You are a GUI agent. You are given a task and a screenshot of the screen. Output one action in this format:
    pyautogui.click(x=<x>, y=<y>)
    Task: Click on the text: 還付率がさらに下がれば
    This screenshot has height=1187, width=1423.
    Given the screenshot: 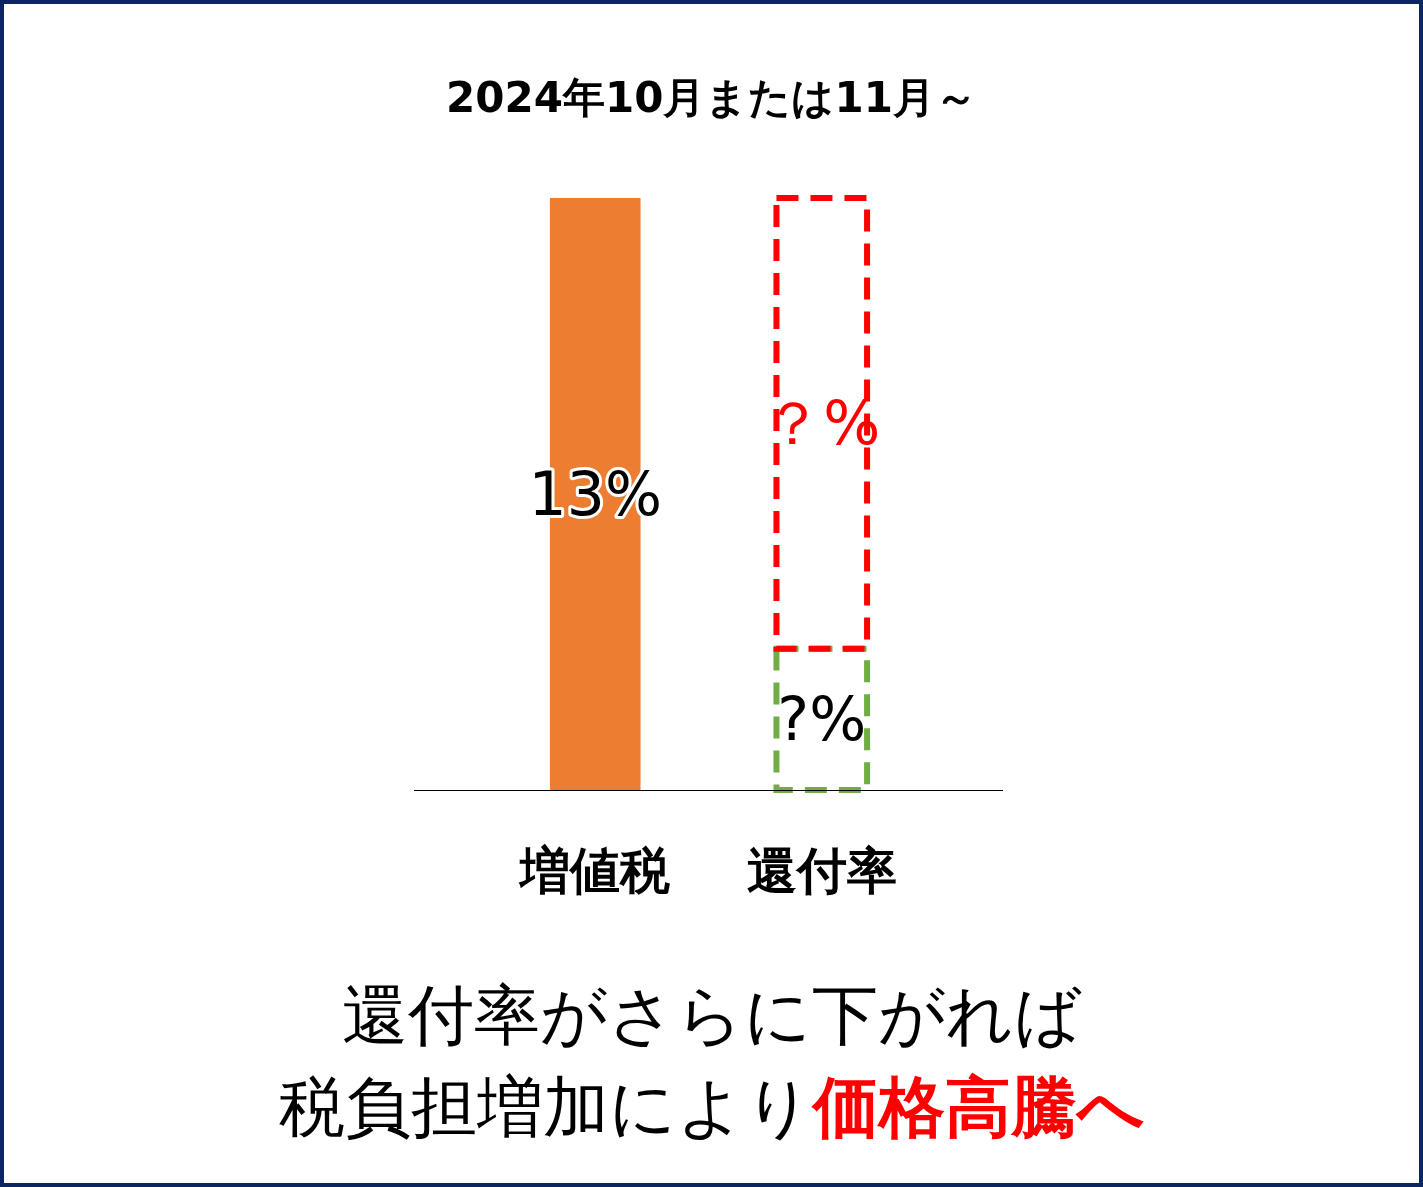 What is the action you would take?
    pyautogui.click(x=711, y=1015)
    